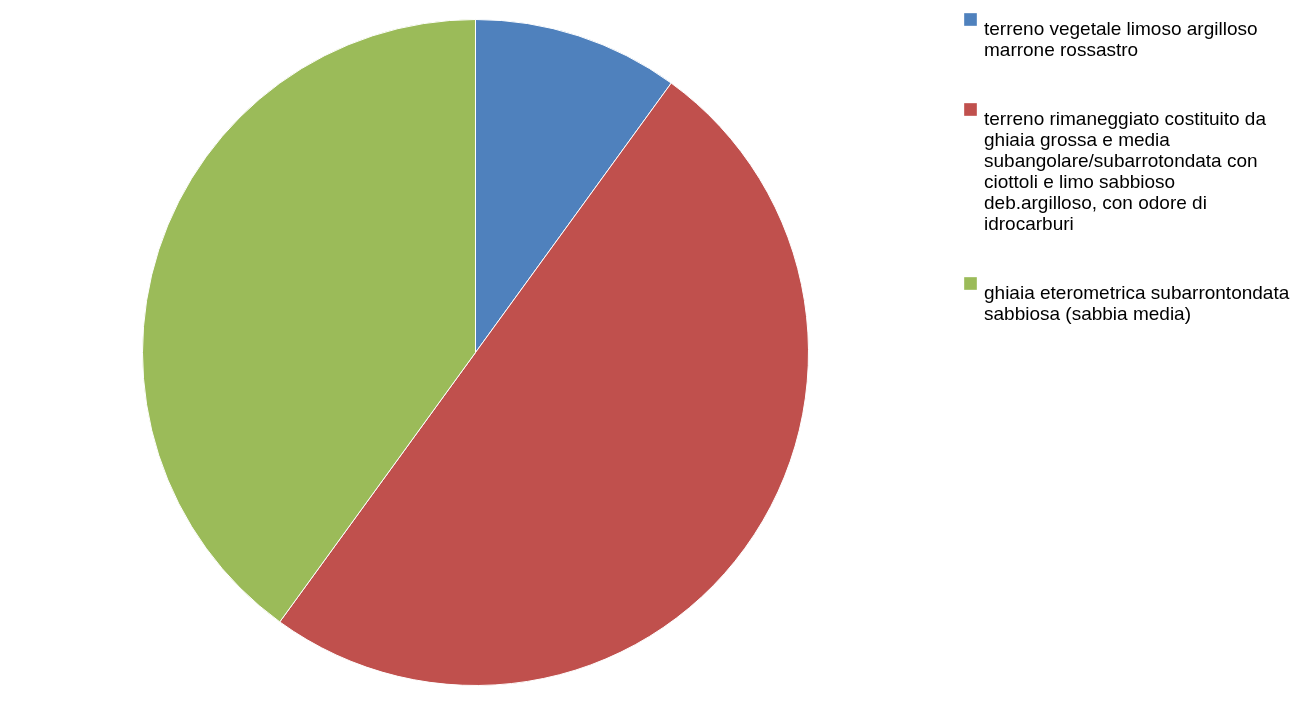 The image size is (1315, 725). What do you see at coordinates (1121, 38) in the screenshot?
I see `legend-label: terreno vegetale limoso argilloso marrone rossastro` at bounding box center [1121, 38].